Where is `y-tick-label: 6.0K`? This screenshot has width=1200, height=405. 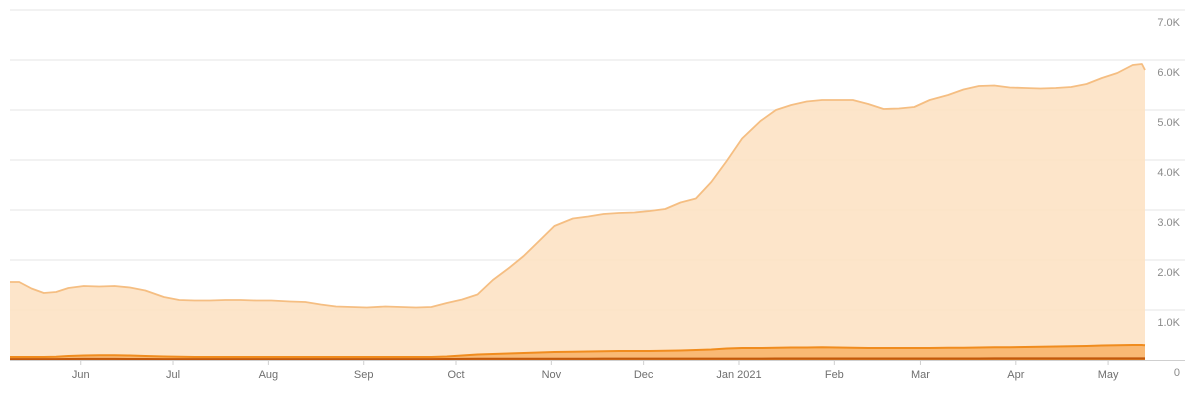 y-tick-label: 6.0K is located at coordinates (1168, 73).